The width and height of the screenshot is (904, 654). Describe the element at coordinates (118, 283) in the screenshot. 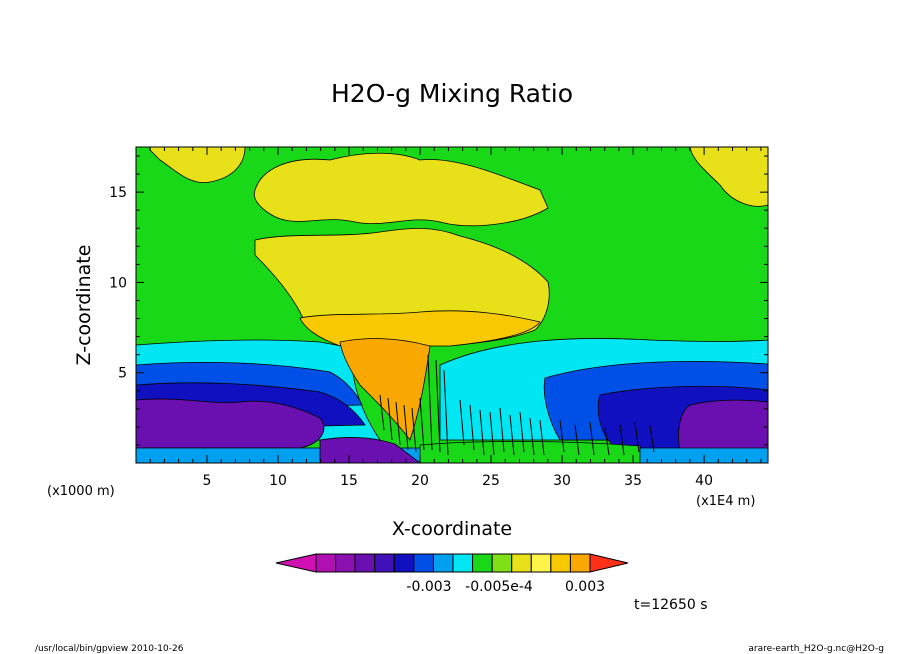

I see `y-tick-label: 10` at that location.